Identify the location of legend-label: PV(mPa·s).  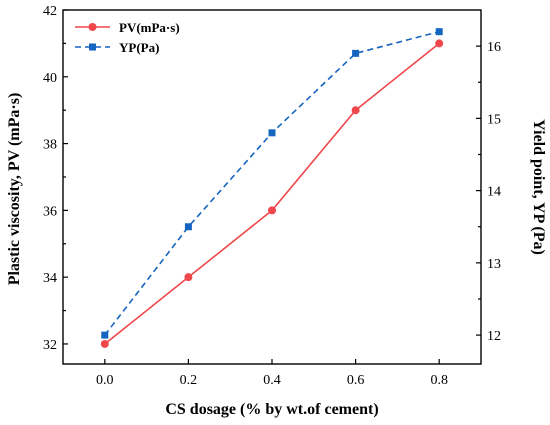
(149, 27).